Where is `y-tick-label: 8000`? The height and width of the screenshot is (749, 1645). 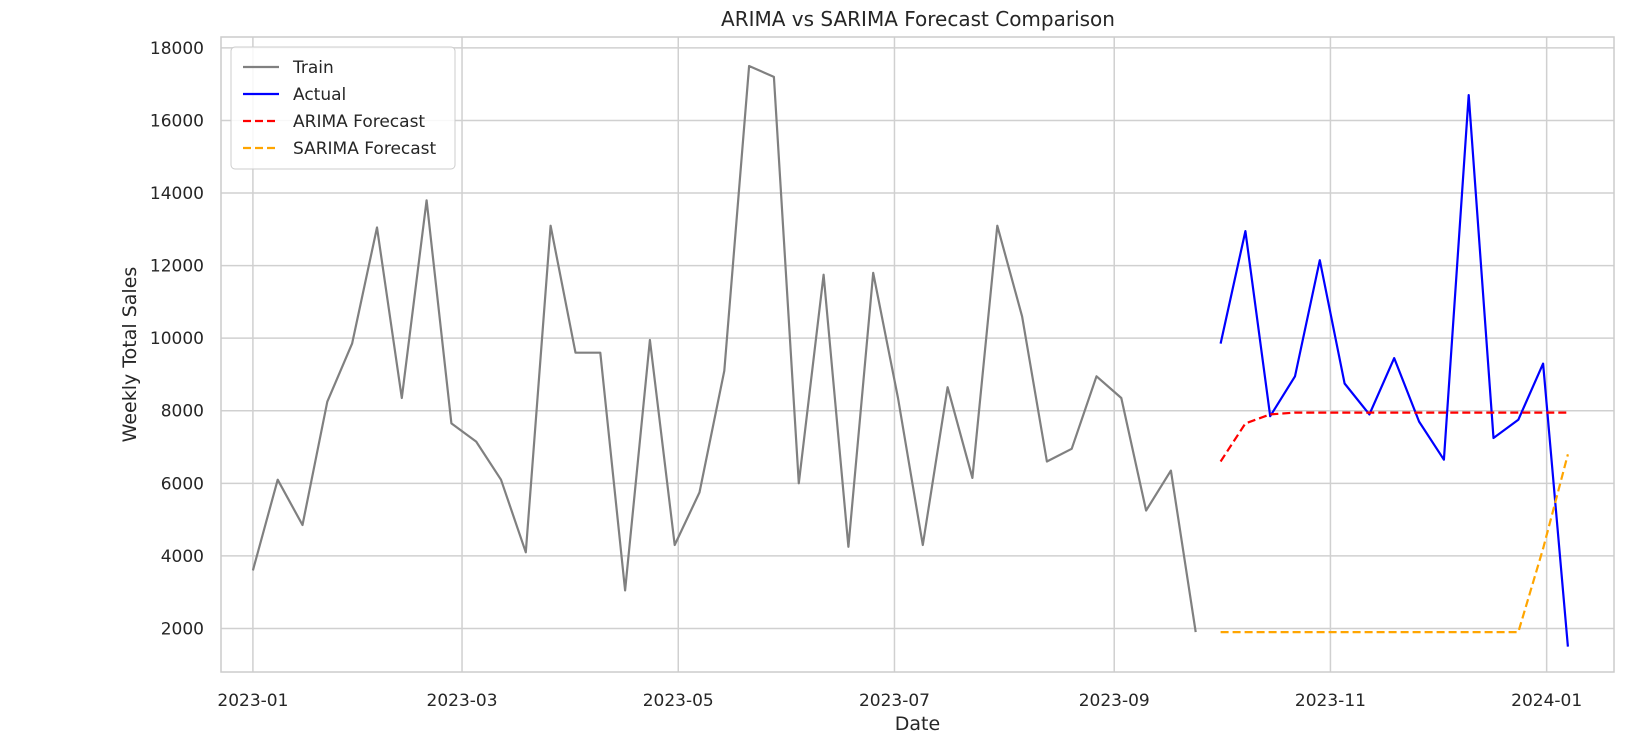
y-tick-label: 8000 is located at coordinates (182, 412).